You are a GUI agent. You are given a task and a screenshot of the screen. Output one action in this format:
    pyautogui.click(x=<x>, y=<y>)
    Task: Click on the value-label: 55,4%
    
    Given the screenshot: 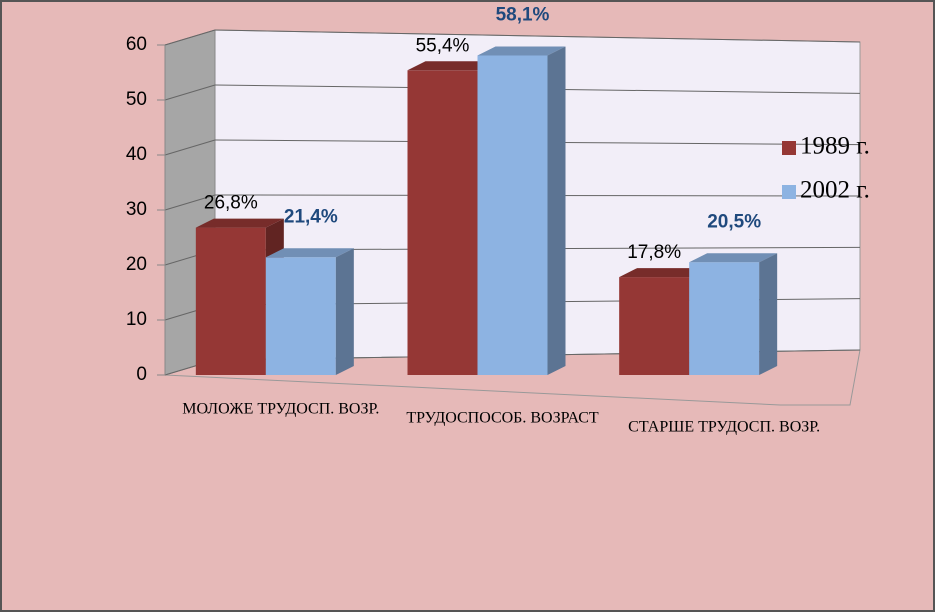 What is the action you would take?
    pyautogui.click(x=443, y=45)
    